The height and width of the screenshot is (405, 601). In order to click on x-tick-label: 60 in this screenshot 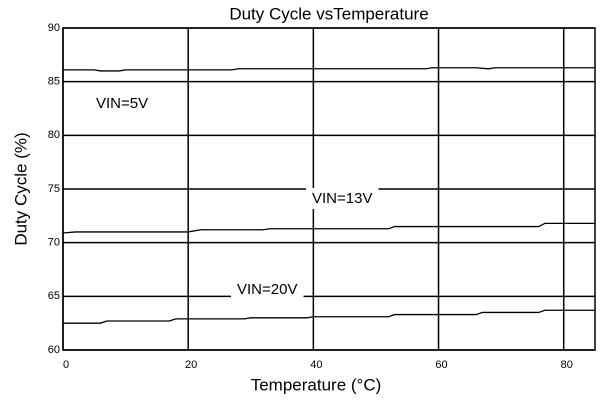, I will do `click(441, 365)`.